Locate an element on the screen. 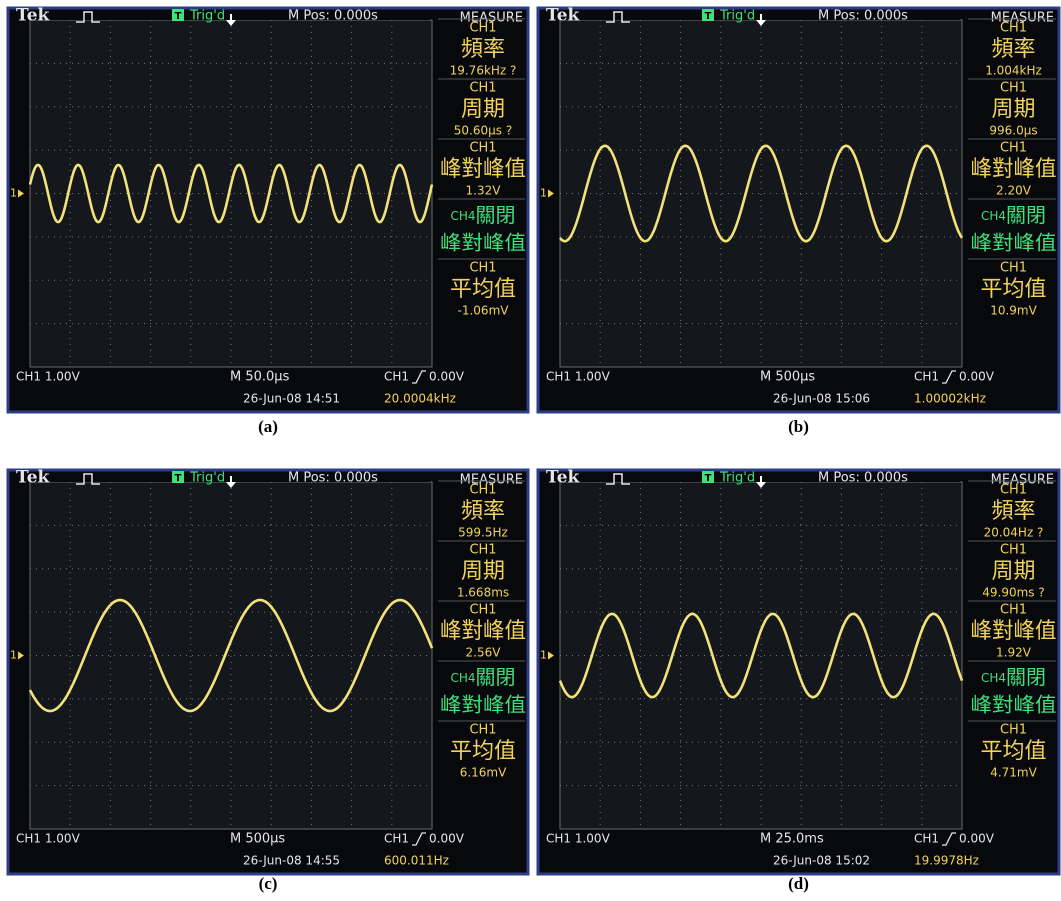 This screenshot has width=1061, height=901. measure-reading: 599.5Hz is located at coordinates (483, 533).